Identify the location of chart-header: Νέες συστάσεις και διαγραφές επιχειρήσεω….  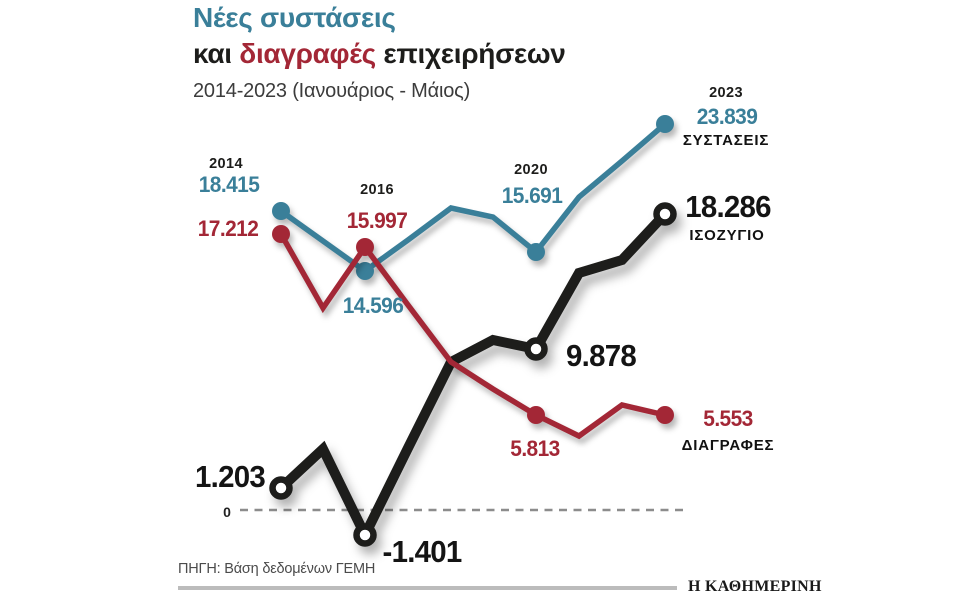
(379, 51).